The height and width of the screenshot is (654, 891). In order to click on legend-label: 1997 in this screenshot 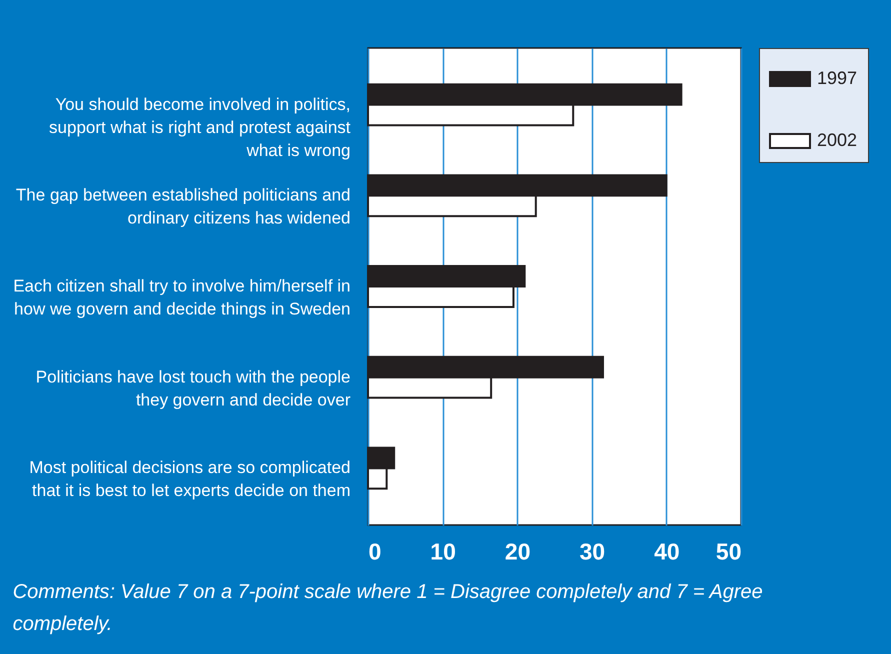, I will do `click(837, 78)`.